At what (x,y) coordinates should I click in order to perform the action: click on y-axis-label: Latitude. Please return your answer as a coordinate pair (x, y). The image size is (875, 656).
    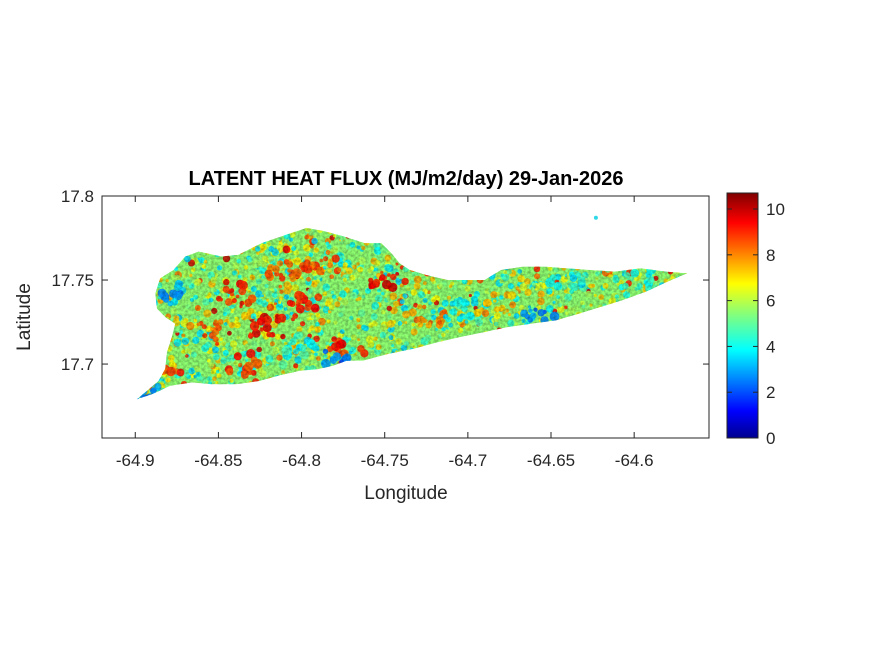
    Looking at the image, I should click on (24, 317).